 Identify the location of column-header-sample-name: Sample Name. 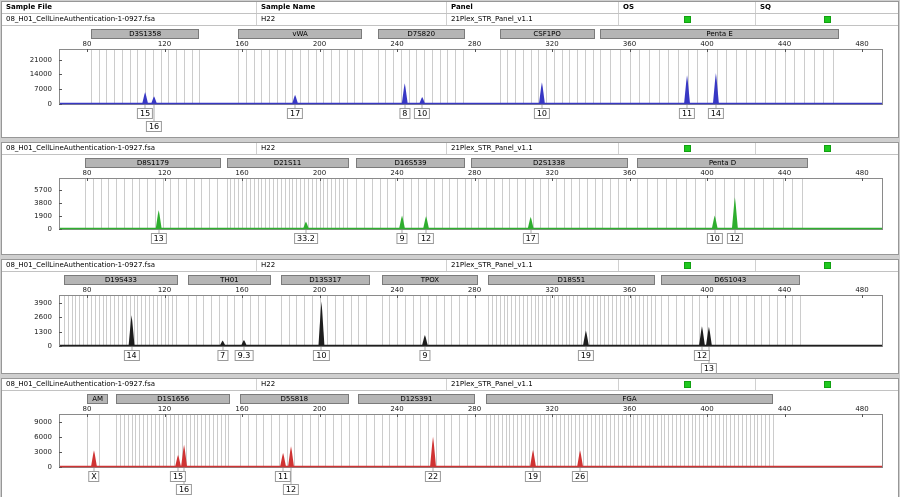
(352, 7).